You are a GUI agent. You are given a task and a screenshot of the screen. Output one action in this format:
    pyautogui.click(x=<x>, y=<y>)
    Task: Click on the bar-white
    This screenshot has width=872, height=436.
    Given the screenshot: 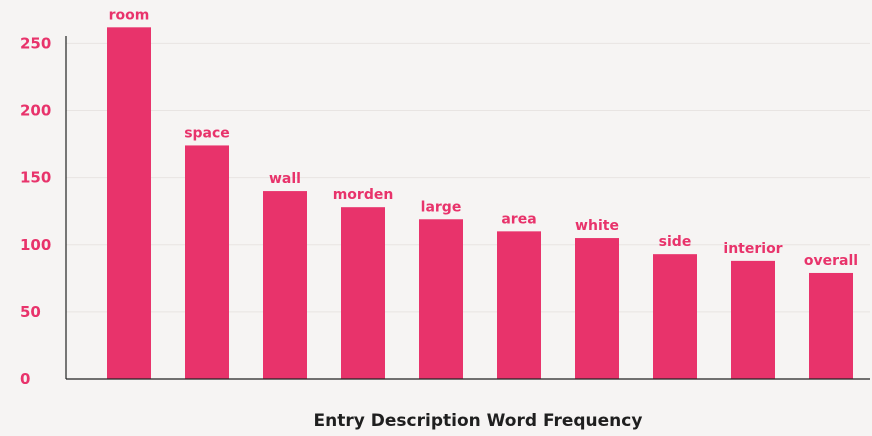 What is the action you would take?
    pyautogui.click(x=597, y=308)
    